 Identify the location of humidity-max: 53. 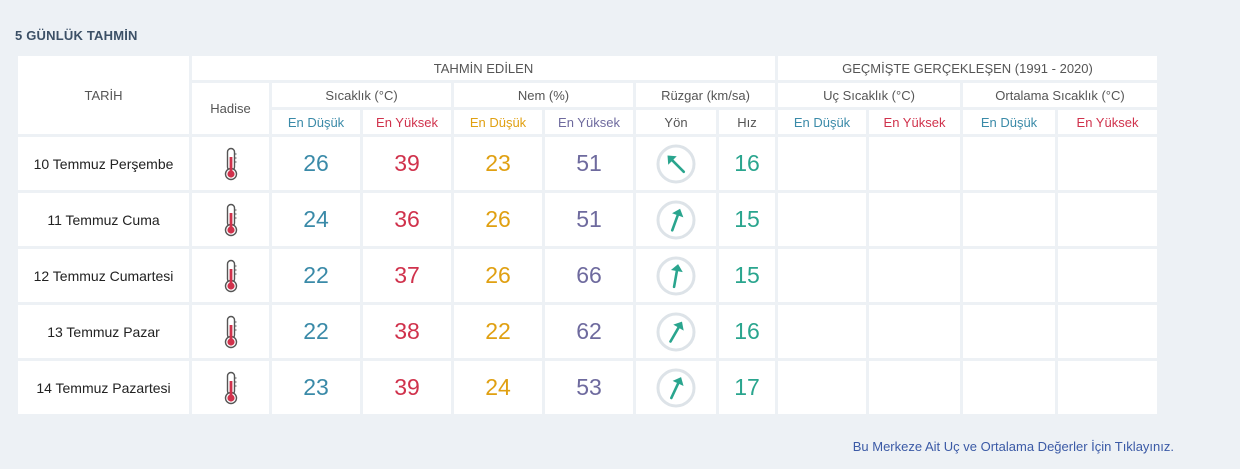
(589, 387).